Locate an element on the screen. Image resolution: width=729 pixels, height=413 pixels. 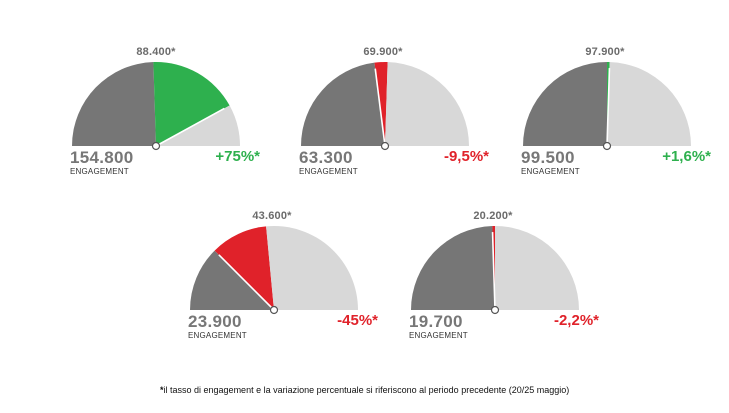
gauge-3-dial is located at coordinates (607, 106).